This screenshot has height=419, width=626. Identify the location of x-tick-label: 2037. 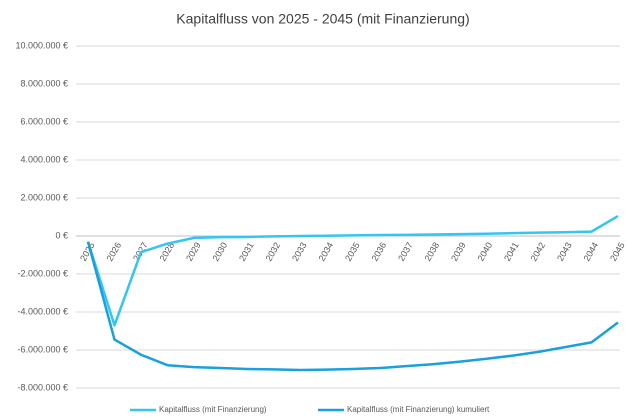
(405, 252).